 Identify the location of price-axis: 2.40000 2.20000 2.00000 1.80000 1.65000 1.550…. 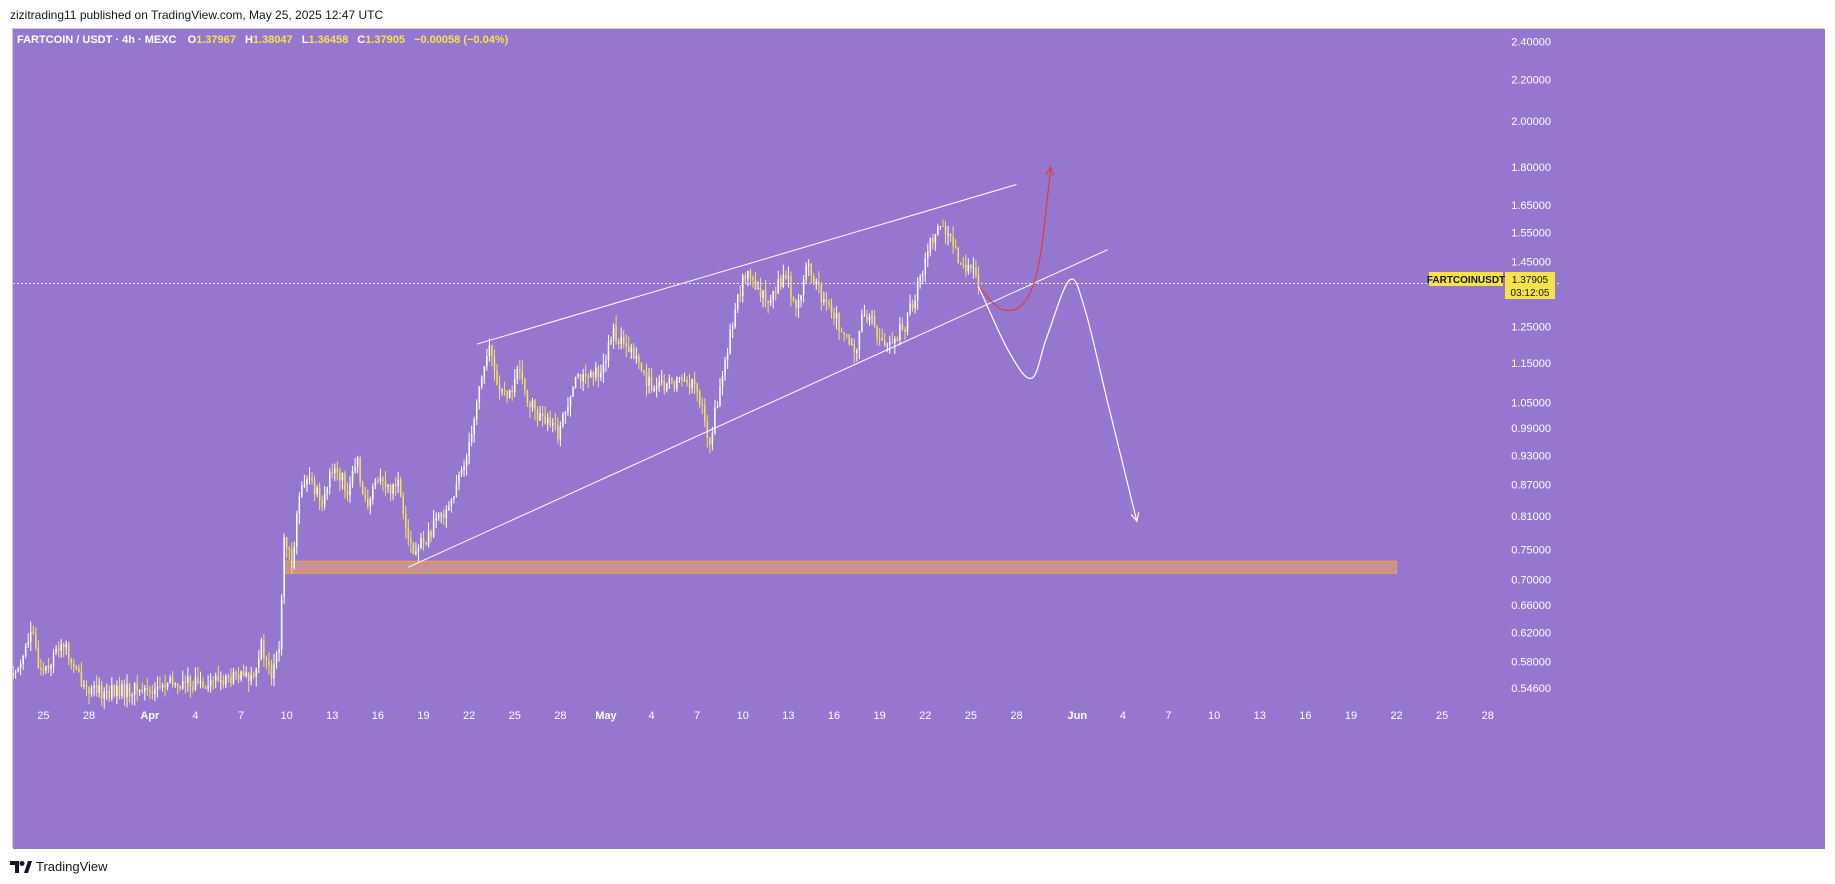
(1531, 366).